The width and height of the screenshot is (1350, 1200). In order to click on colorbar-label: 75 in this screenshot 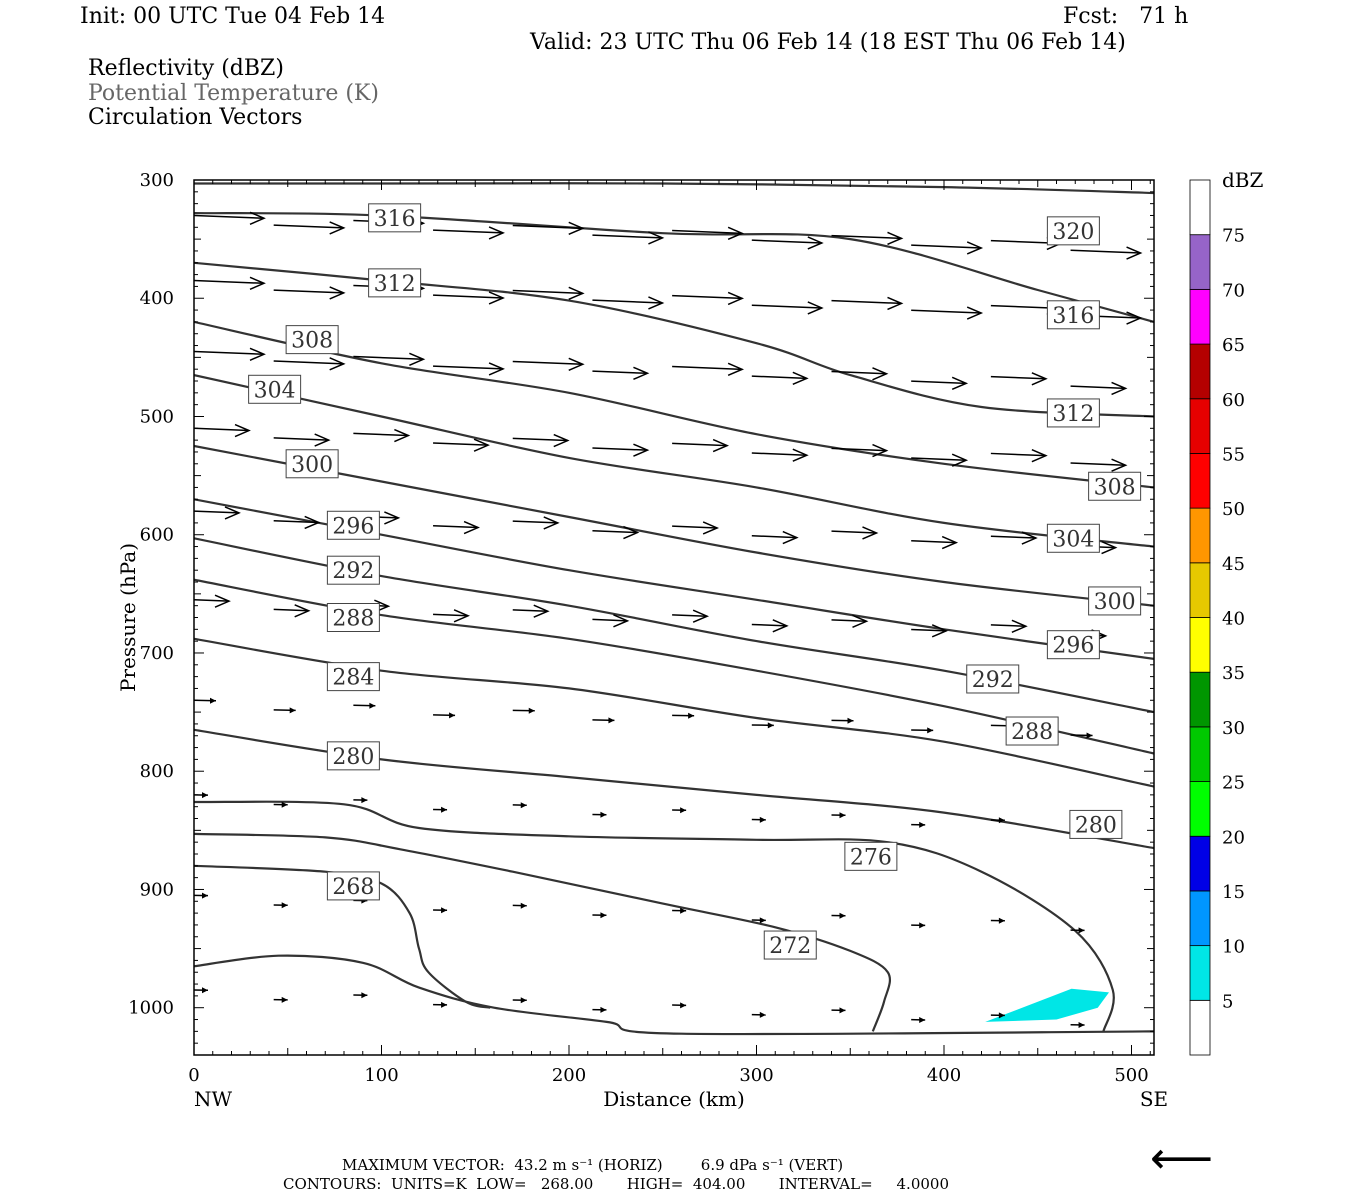, I will do `click(1233, 236)`.